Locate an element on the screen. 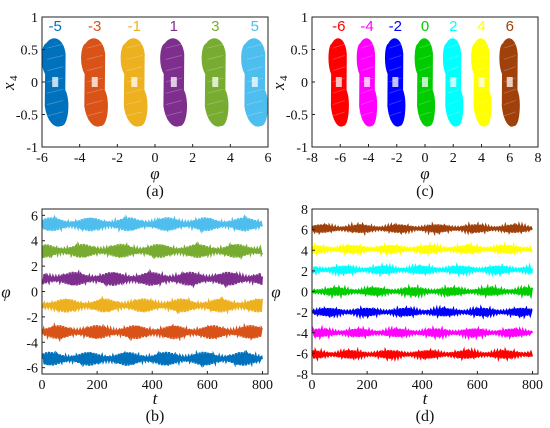 Image resolution: width=550 pixels, height=428 pixels. ytick-label-b: 6 is located at coordinates (34, 216).